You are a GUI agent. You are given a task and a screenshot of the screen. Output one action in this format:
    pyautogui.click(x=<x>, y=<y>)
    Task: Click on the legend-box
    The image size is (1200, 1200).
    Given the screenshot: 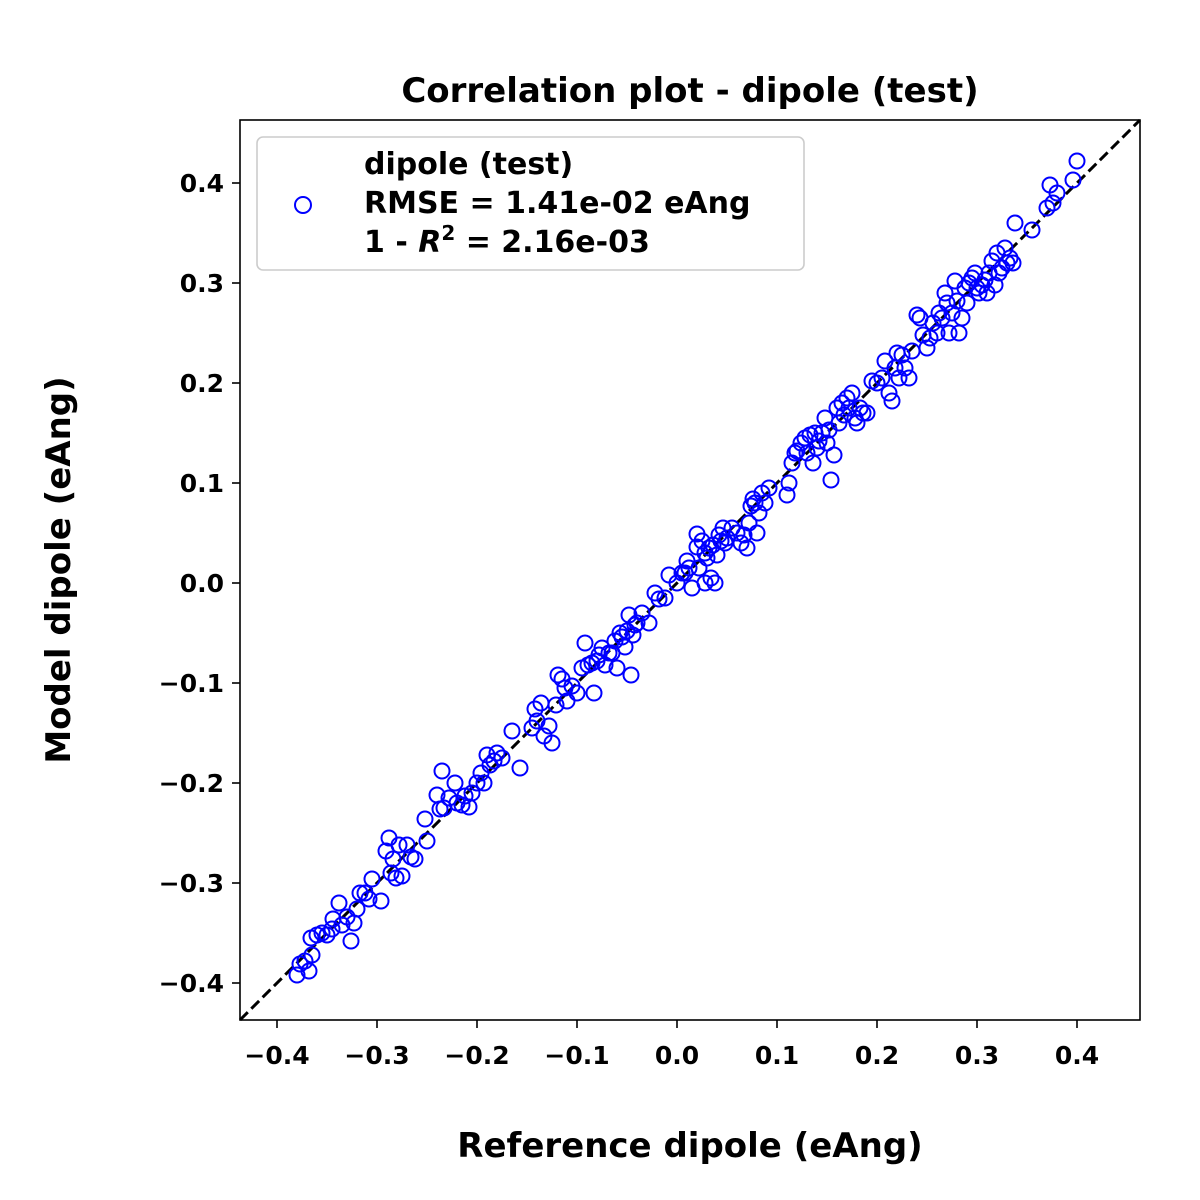 What is the action you would take?
    pyautogui.click(x=530, y=203)
    